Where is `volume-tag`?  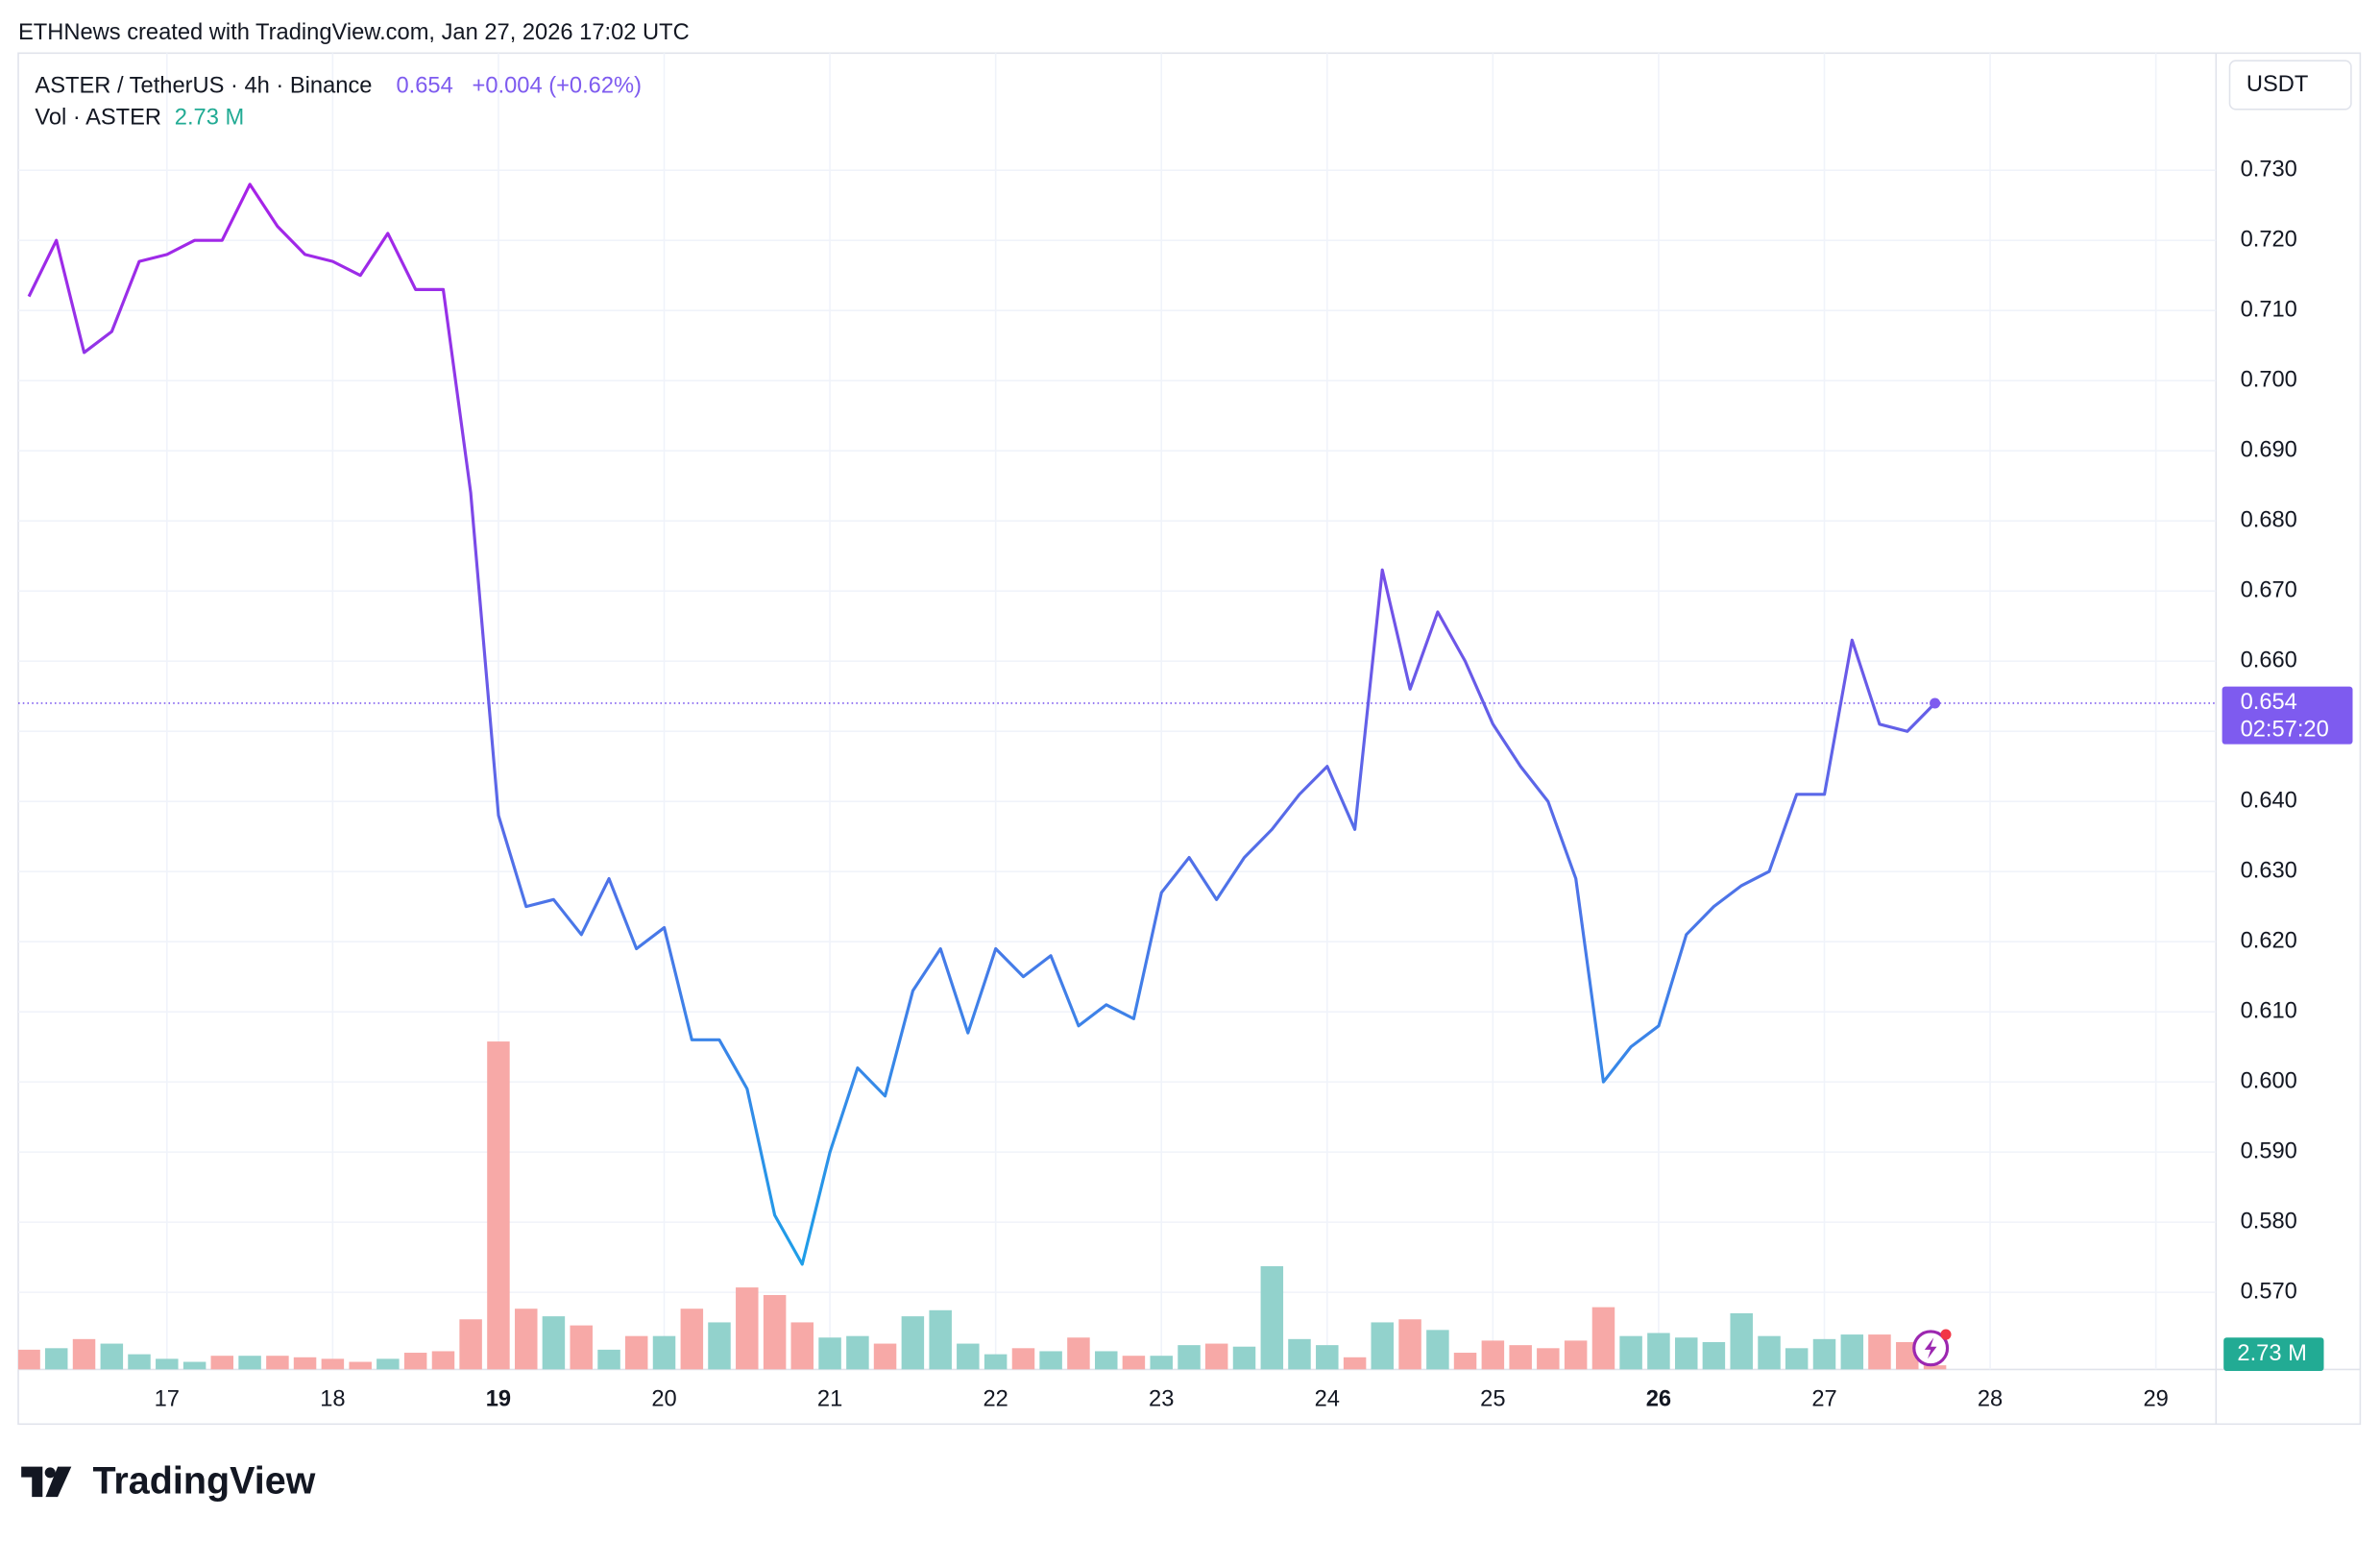
volume-tag is located at coordinates (2273, 1354).